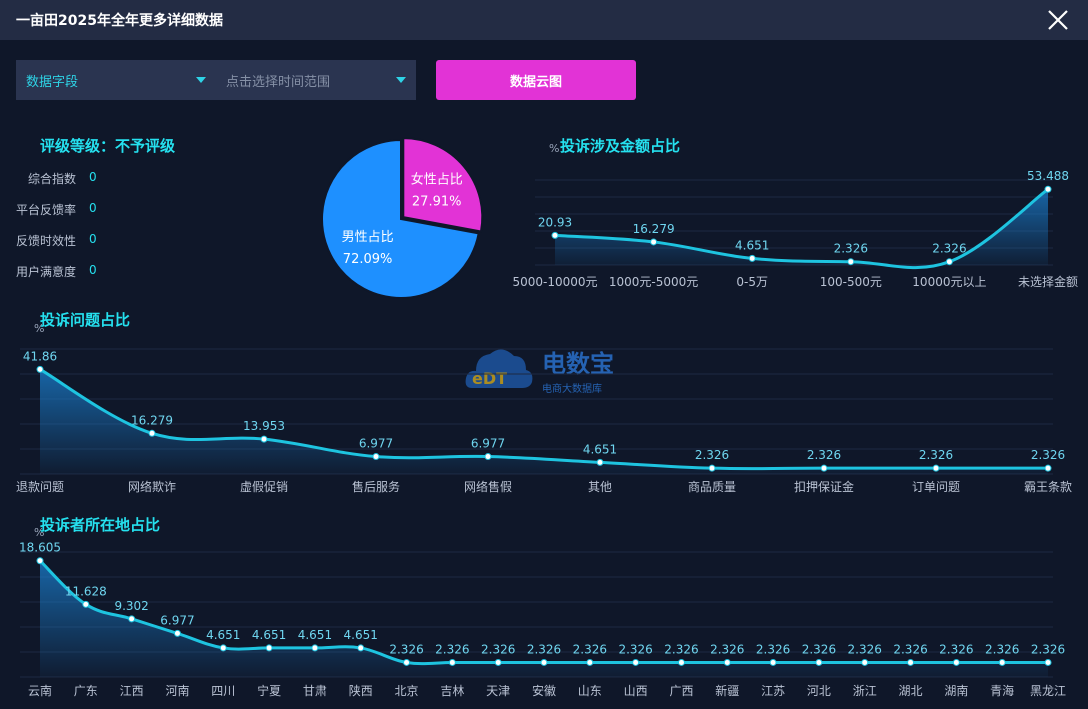 Image resolution: width=1088 pixels, height=709 pixels. I want to click on pie-label: 男性占比, so click(368, 237).